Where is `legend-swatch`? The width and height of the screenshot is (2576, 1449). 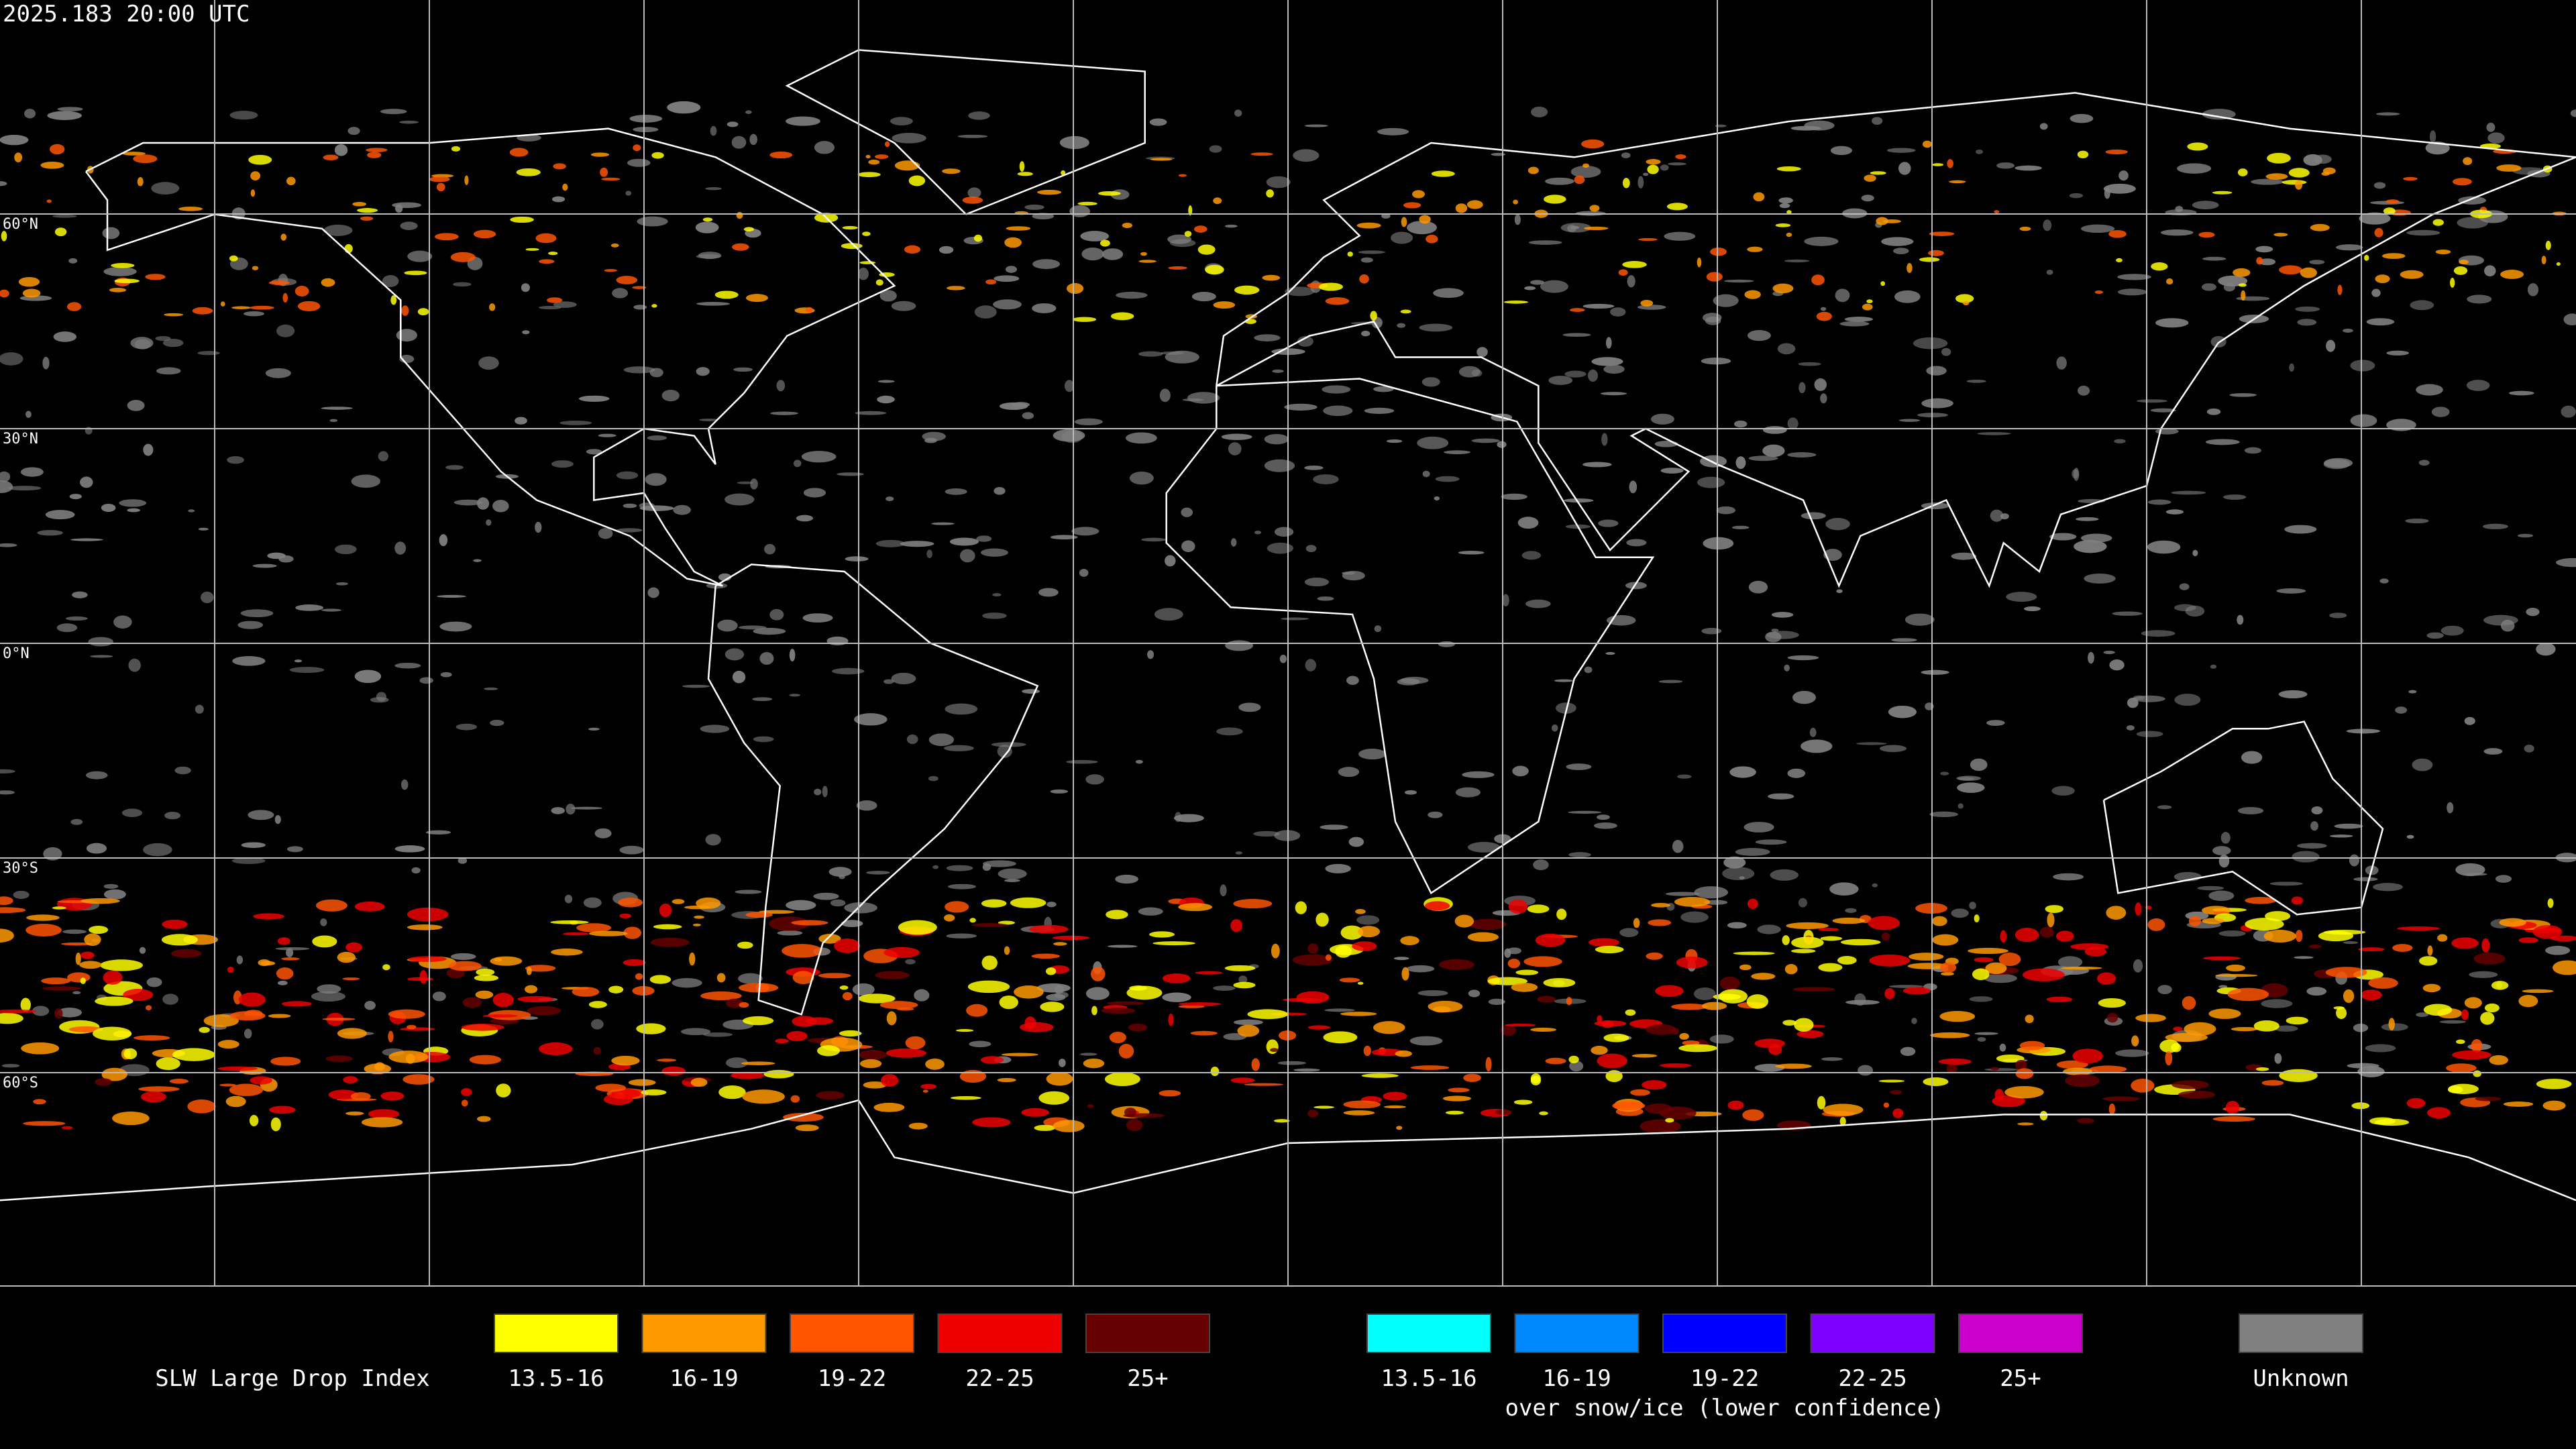
legend-swatch is located at coordinates (556, 1333).